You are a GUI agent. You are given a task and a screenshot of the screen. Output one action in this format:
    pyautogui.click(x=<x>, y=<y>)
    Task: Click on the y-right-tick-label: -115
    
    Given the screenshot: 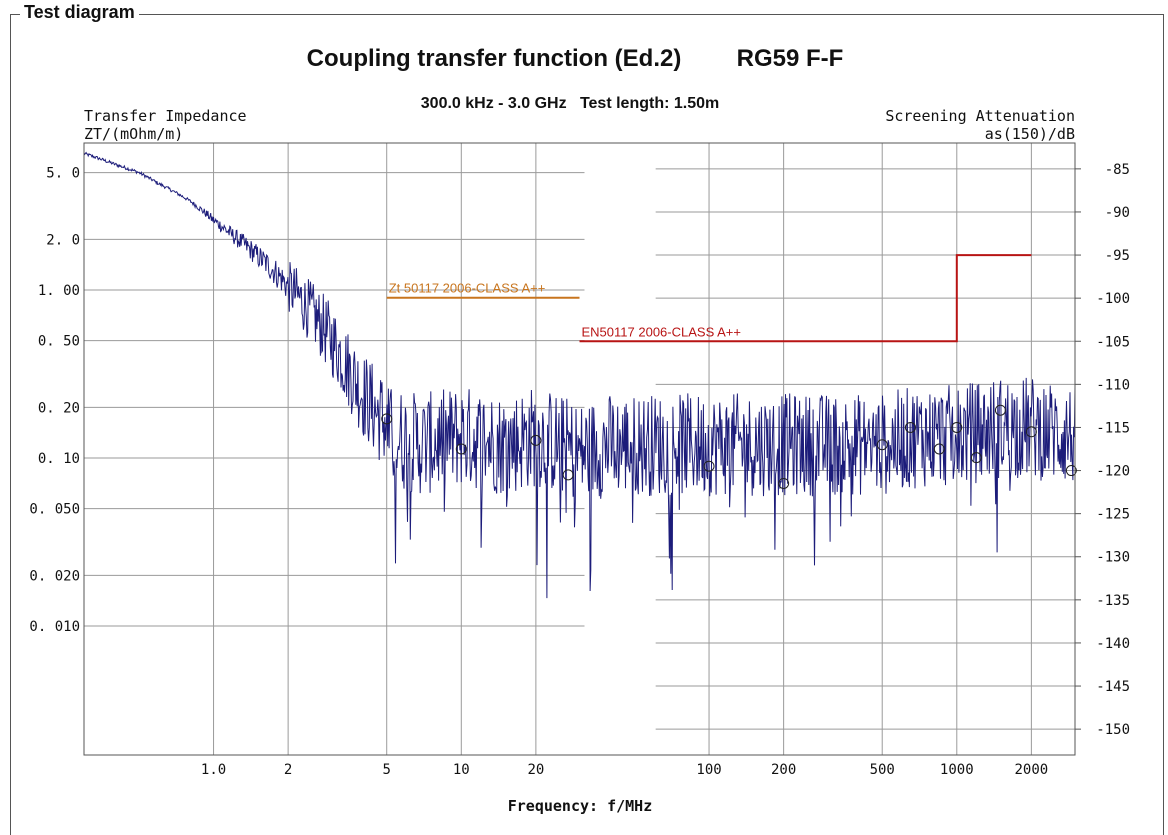 What is the action you would take?
    pyautogui.click(x=1113, y=428)
    